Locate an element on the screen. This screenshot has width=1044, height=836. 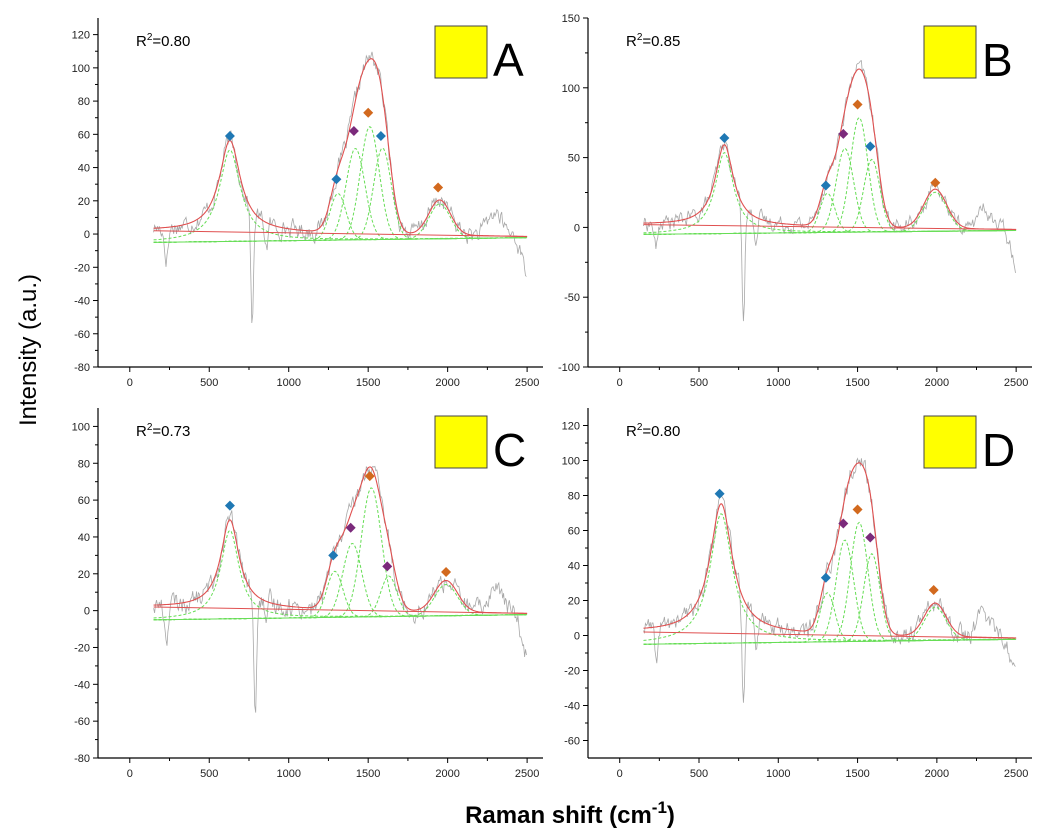
y-tick-label: 150 is located at coordinates (571, 19).